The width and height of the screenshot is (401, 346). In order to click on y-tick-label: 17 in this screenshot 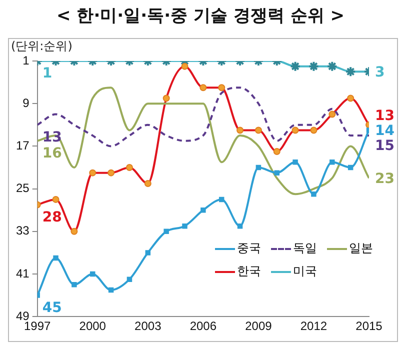, I will do `click(23, 145)`.